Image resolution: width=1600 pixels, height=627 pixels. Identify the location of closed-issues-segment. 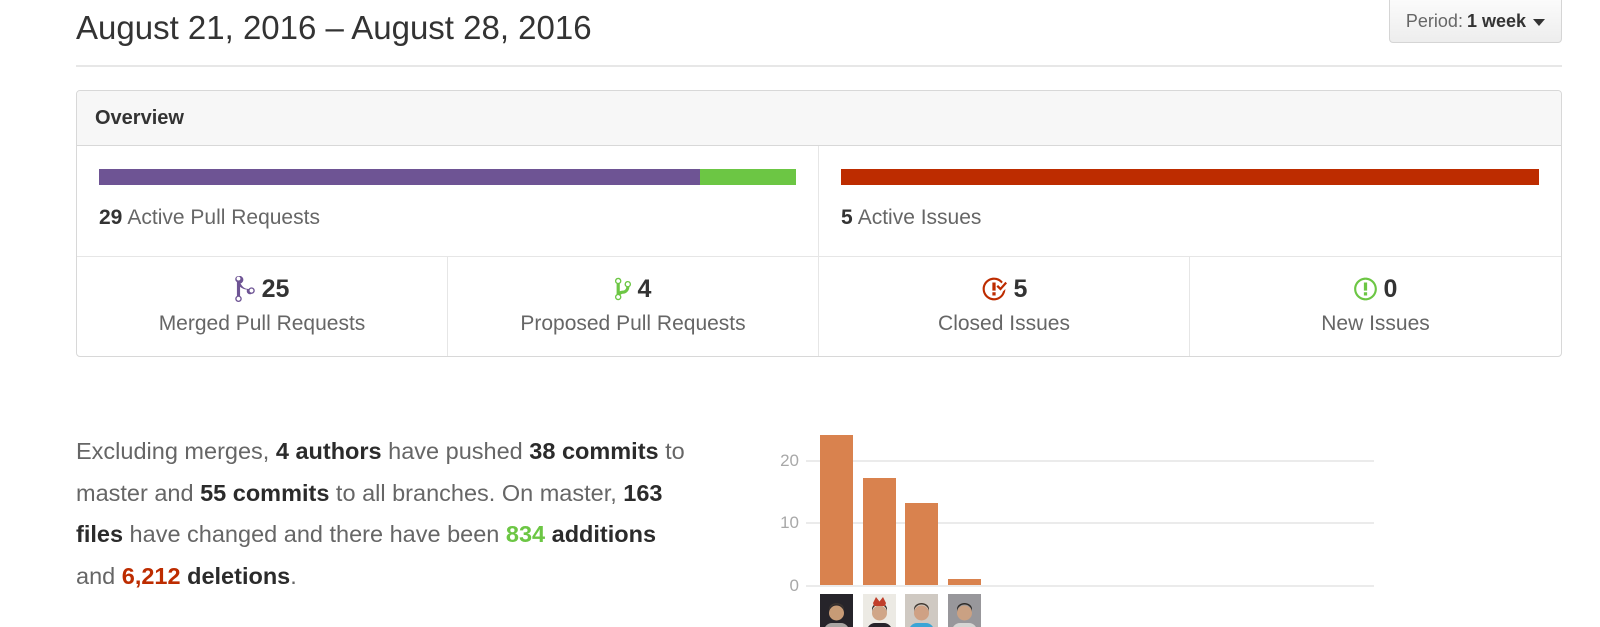
(1190, 177).